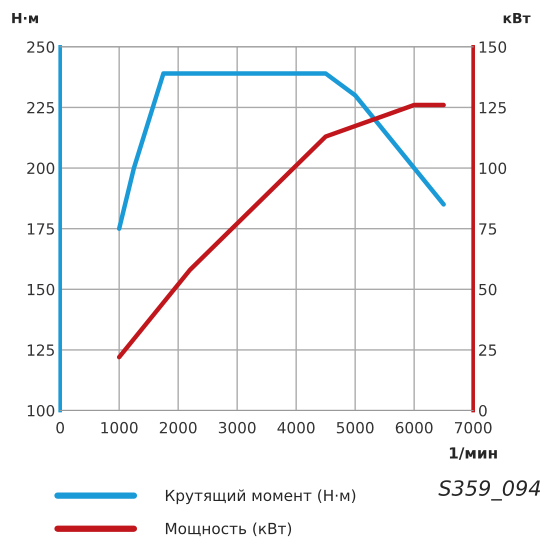 The width and height of the screenshot is (547, 551). Describe the element at coordinates (489, 490) in the screenshot. I see `text: S359_094` at that location.